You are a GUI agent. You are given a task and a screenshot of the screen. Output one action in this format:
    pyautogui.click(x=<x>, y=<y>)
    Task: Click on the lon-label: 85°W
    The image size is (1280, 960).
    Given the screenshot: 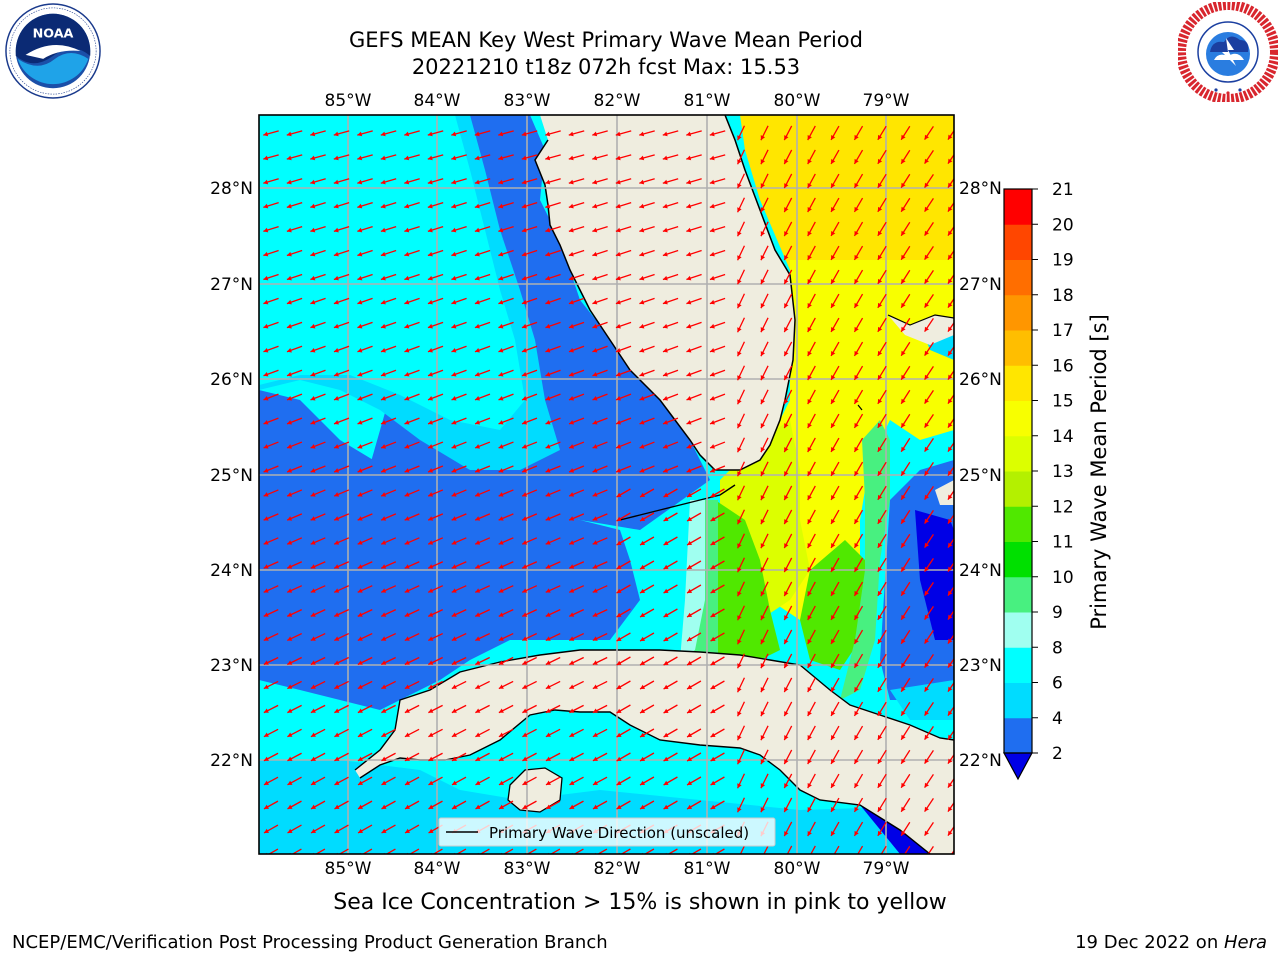 What is the action you would take?
    pyautogui.click(x=348, y=101)
    